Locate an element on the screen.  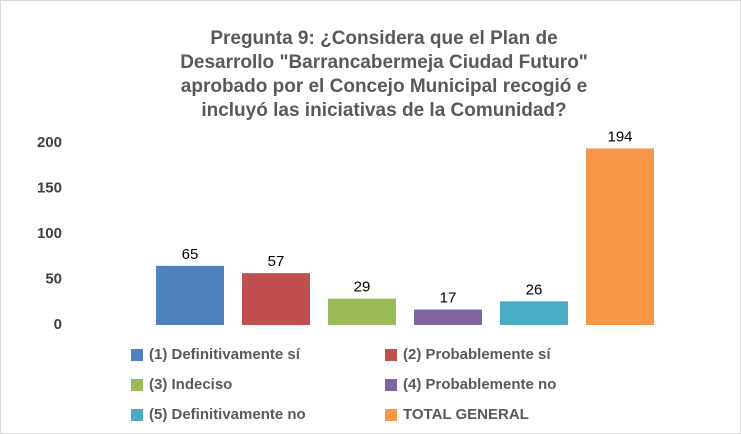
legend-label: (2) Probablemente sí is located at coordinates (477, 354).